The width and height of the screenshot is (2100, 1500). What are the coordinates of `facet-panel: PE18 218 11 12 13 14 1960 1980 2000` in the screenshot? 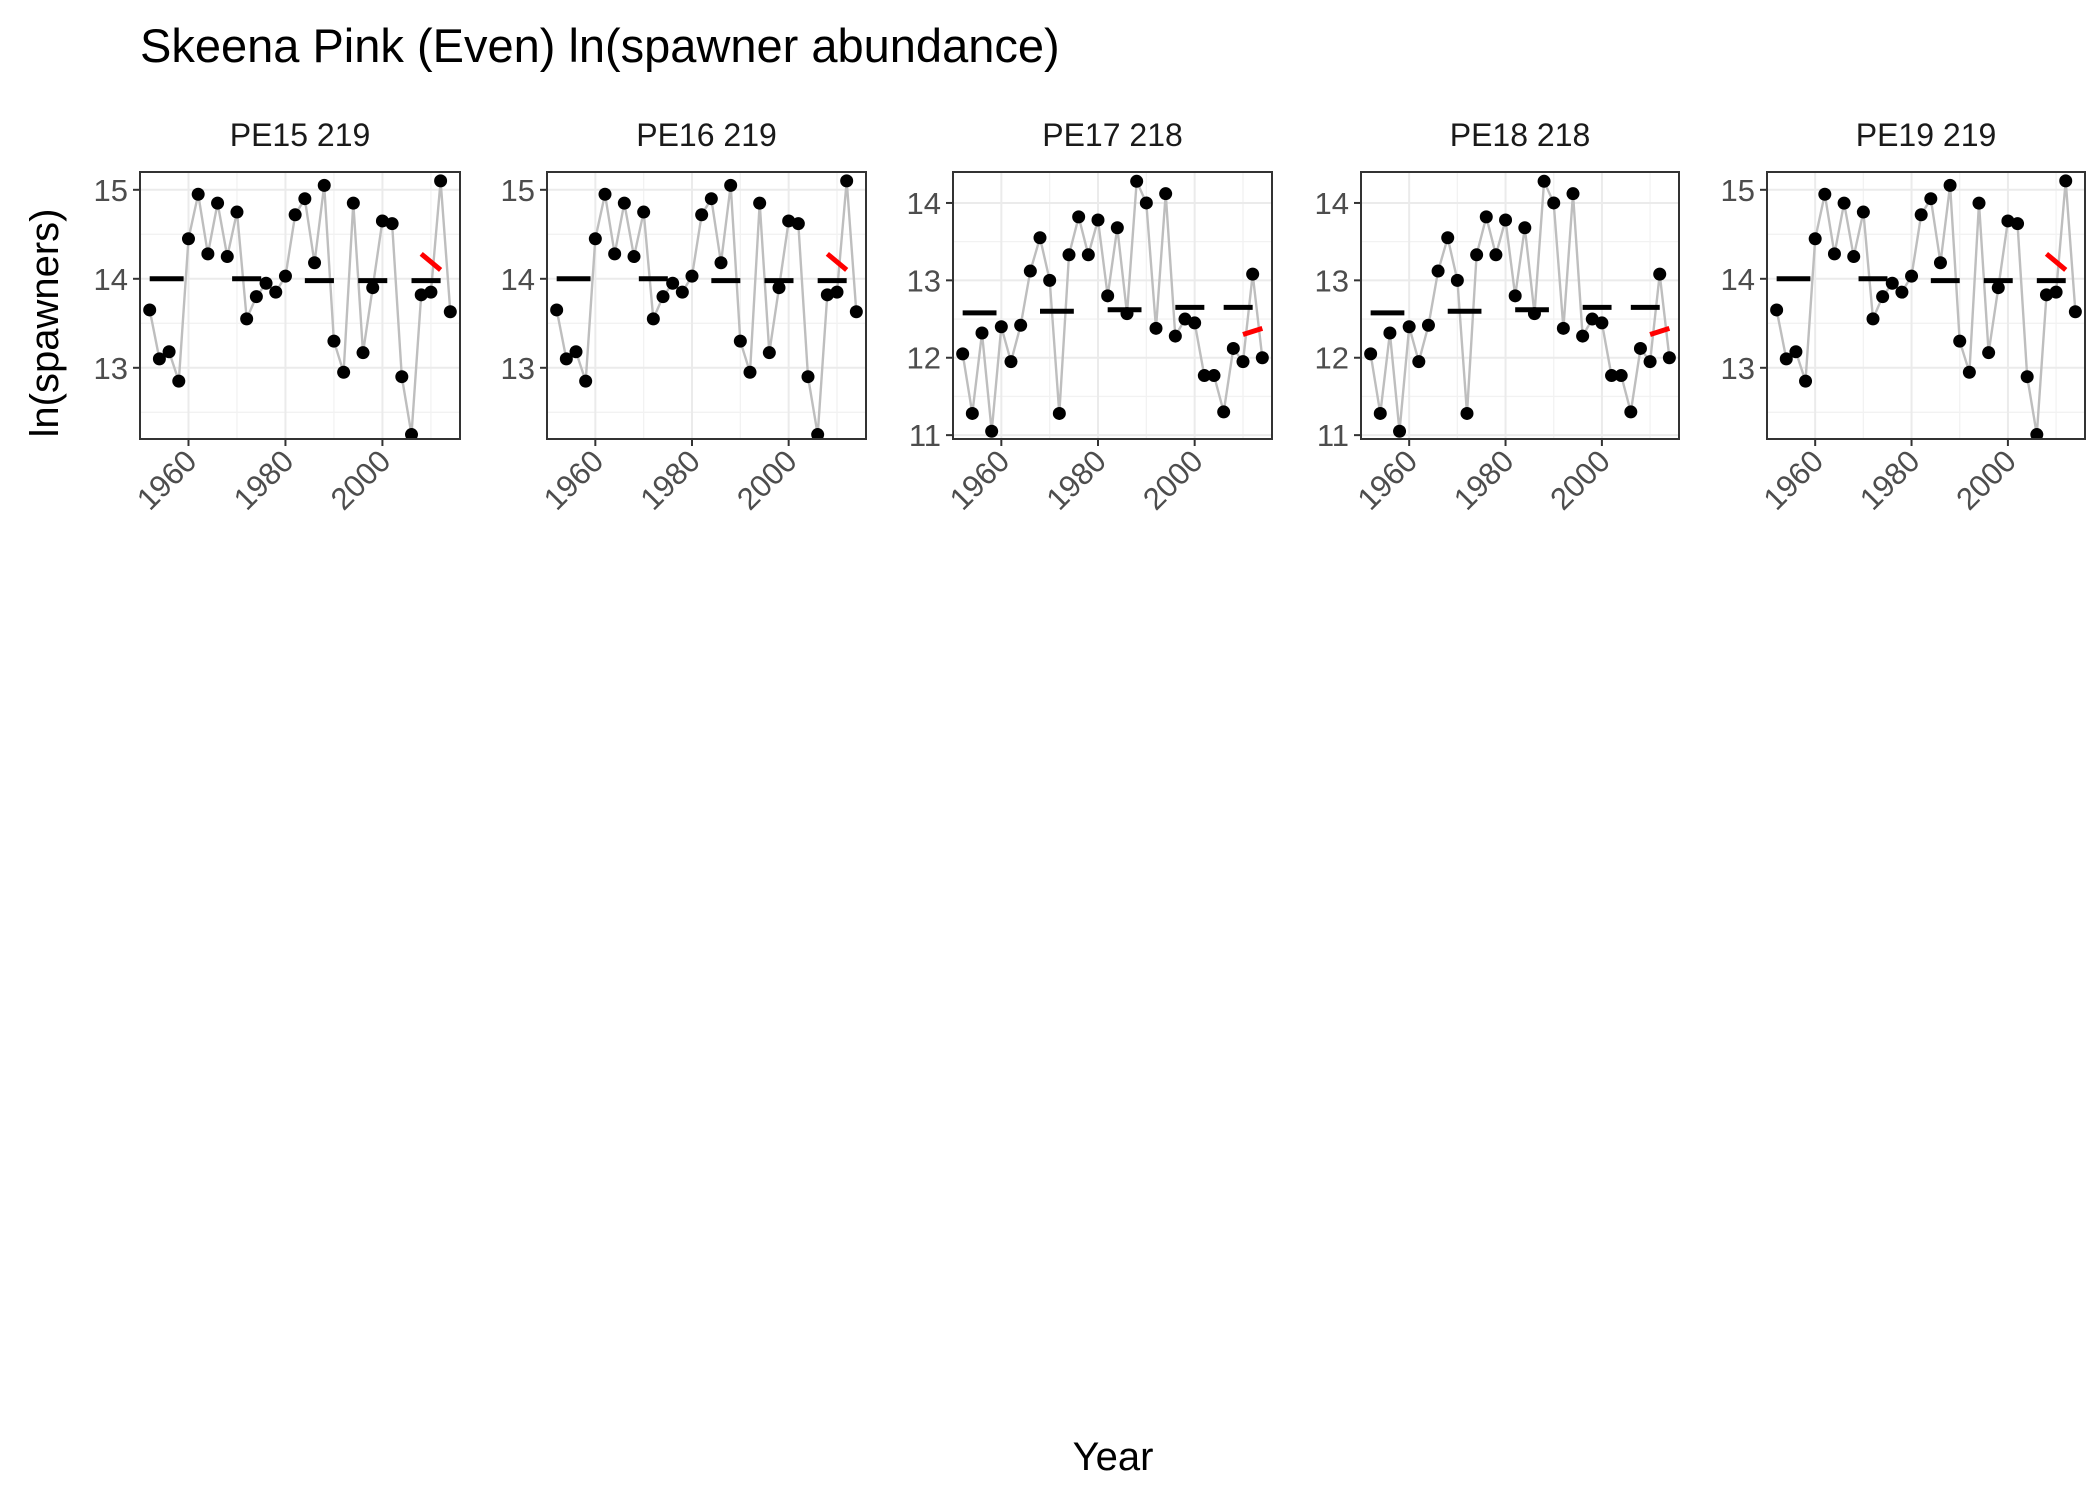 It's located at (1497, 317).